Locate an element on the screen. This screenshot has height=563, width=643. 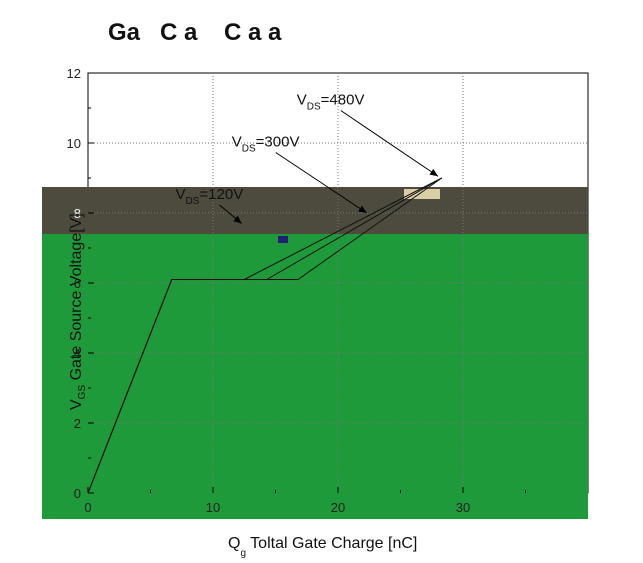
y-tick-label: 8 is located at coordinates (77, 213).